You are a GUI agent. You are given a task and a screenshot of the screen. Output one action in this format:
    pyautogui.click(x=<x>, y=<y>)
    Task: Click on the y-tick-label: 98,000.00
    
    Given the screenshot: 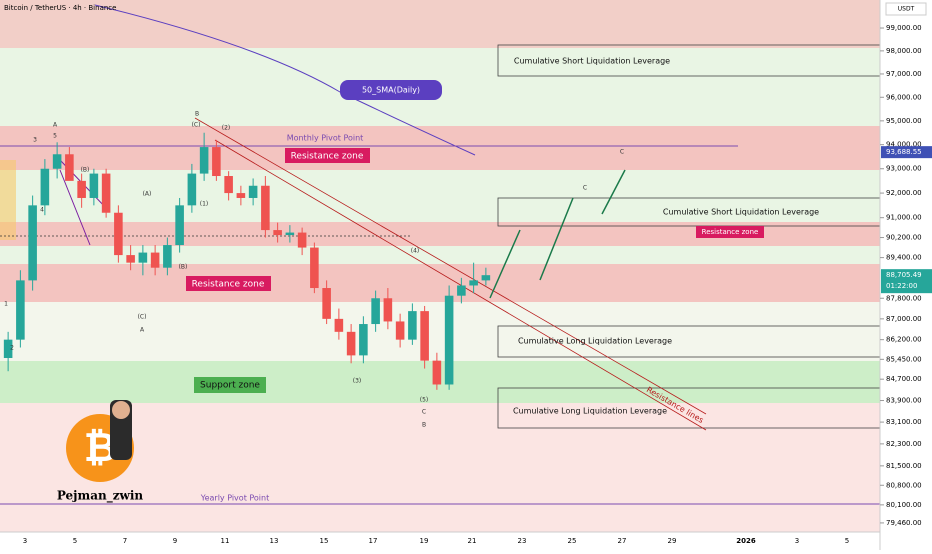 What is the action you would take?
    pyautogui.click(x=904, y=51)
    